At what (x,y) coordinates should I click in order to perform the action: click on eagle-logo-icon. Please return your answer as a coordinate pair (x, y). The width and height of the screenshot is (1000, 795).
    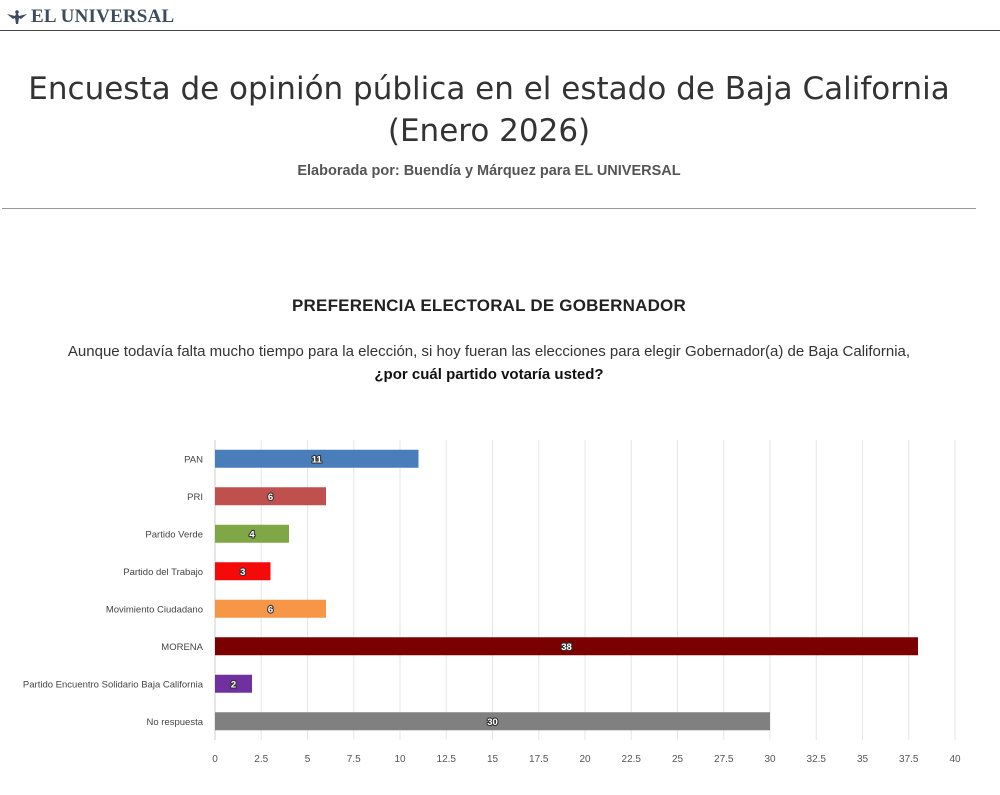
    Looking at the image, I should click on (17, 17).